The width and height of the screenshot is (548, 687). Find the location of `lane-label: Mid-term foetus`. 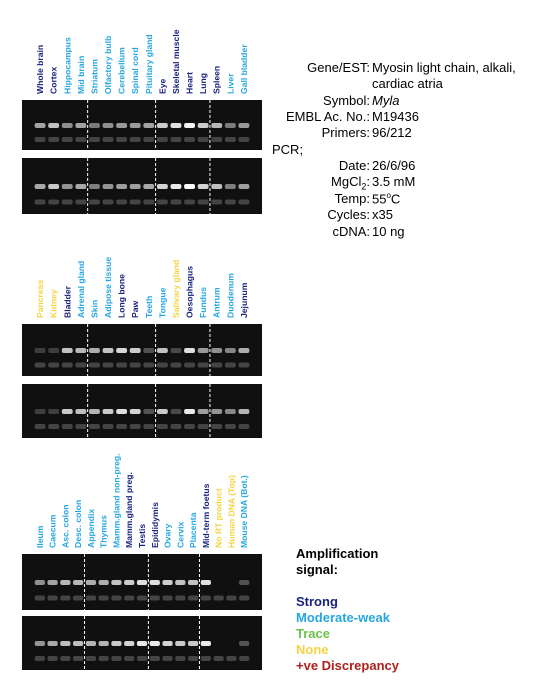

lane-label: Mid-term foetus is located at coordinates (206, 515).